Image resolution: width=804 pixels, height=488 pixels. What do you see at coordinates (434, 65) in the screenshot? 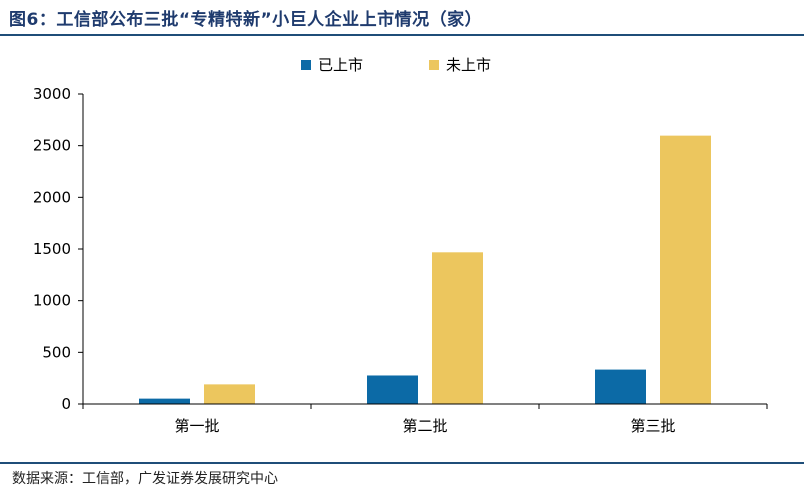
I see `legend-swatch-unlisted` at bounding box center [434, 65].